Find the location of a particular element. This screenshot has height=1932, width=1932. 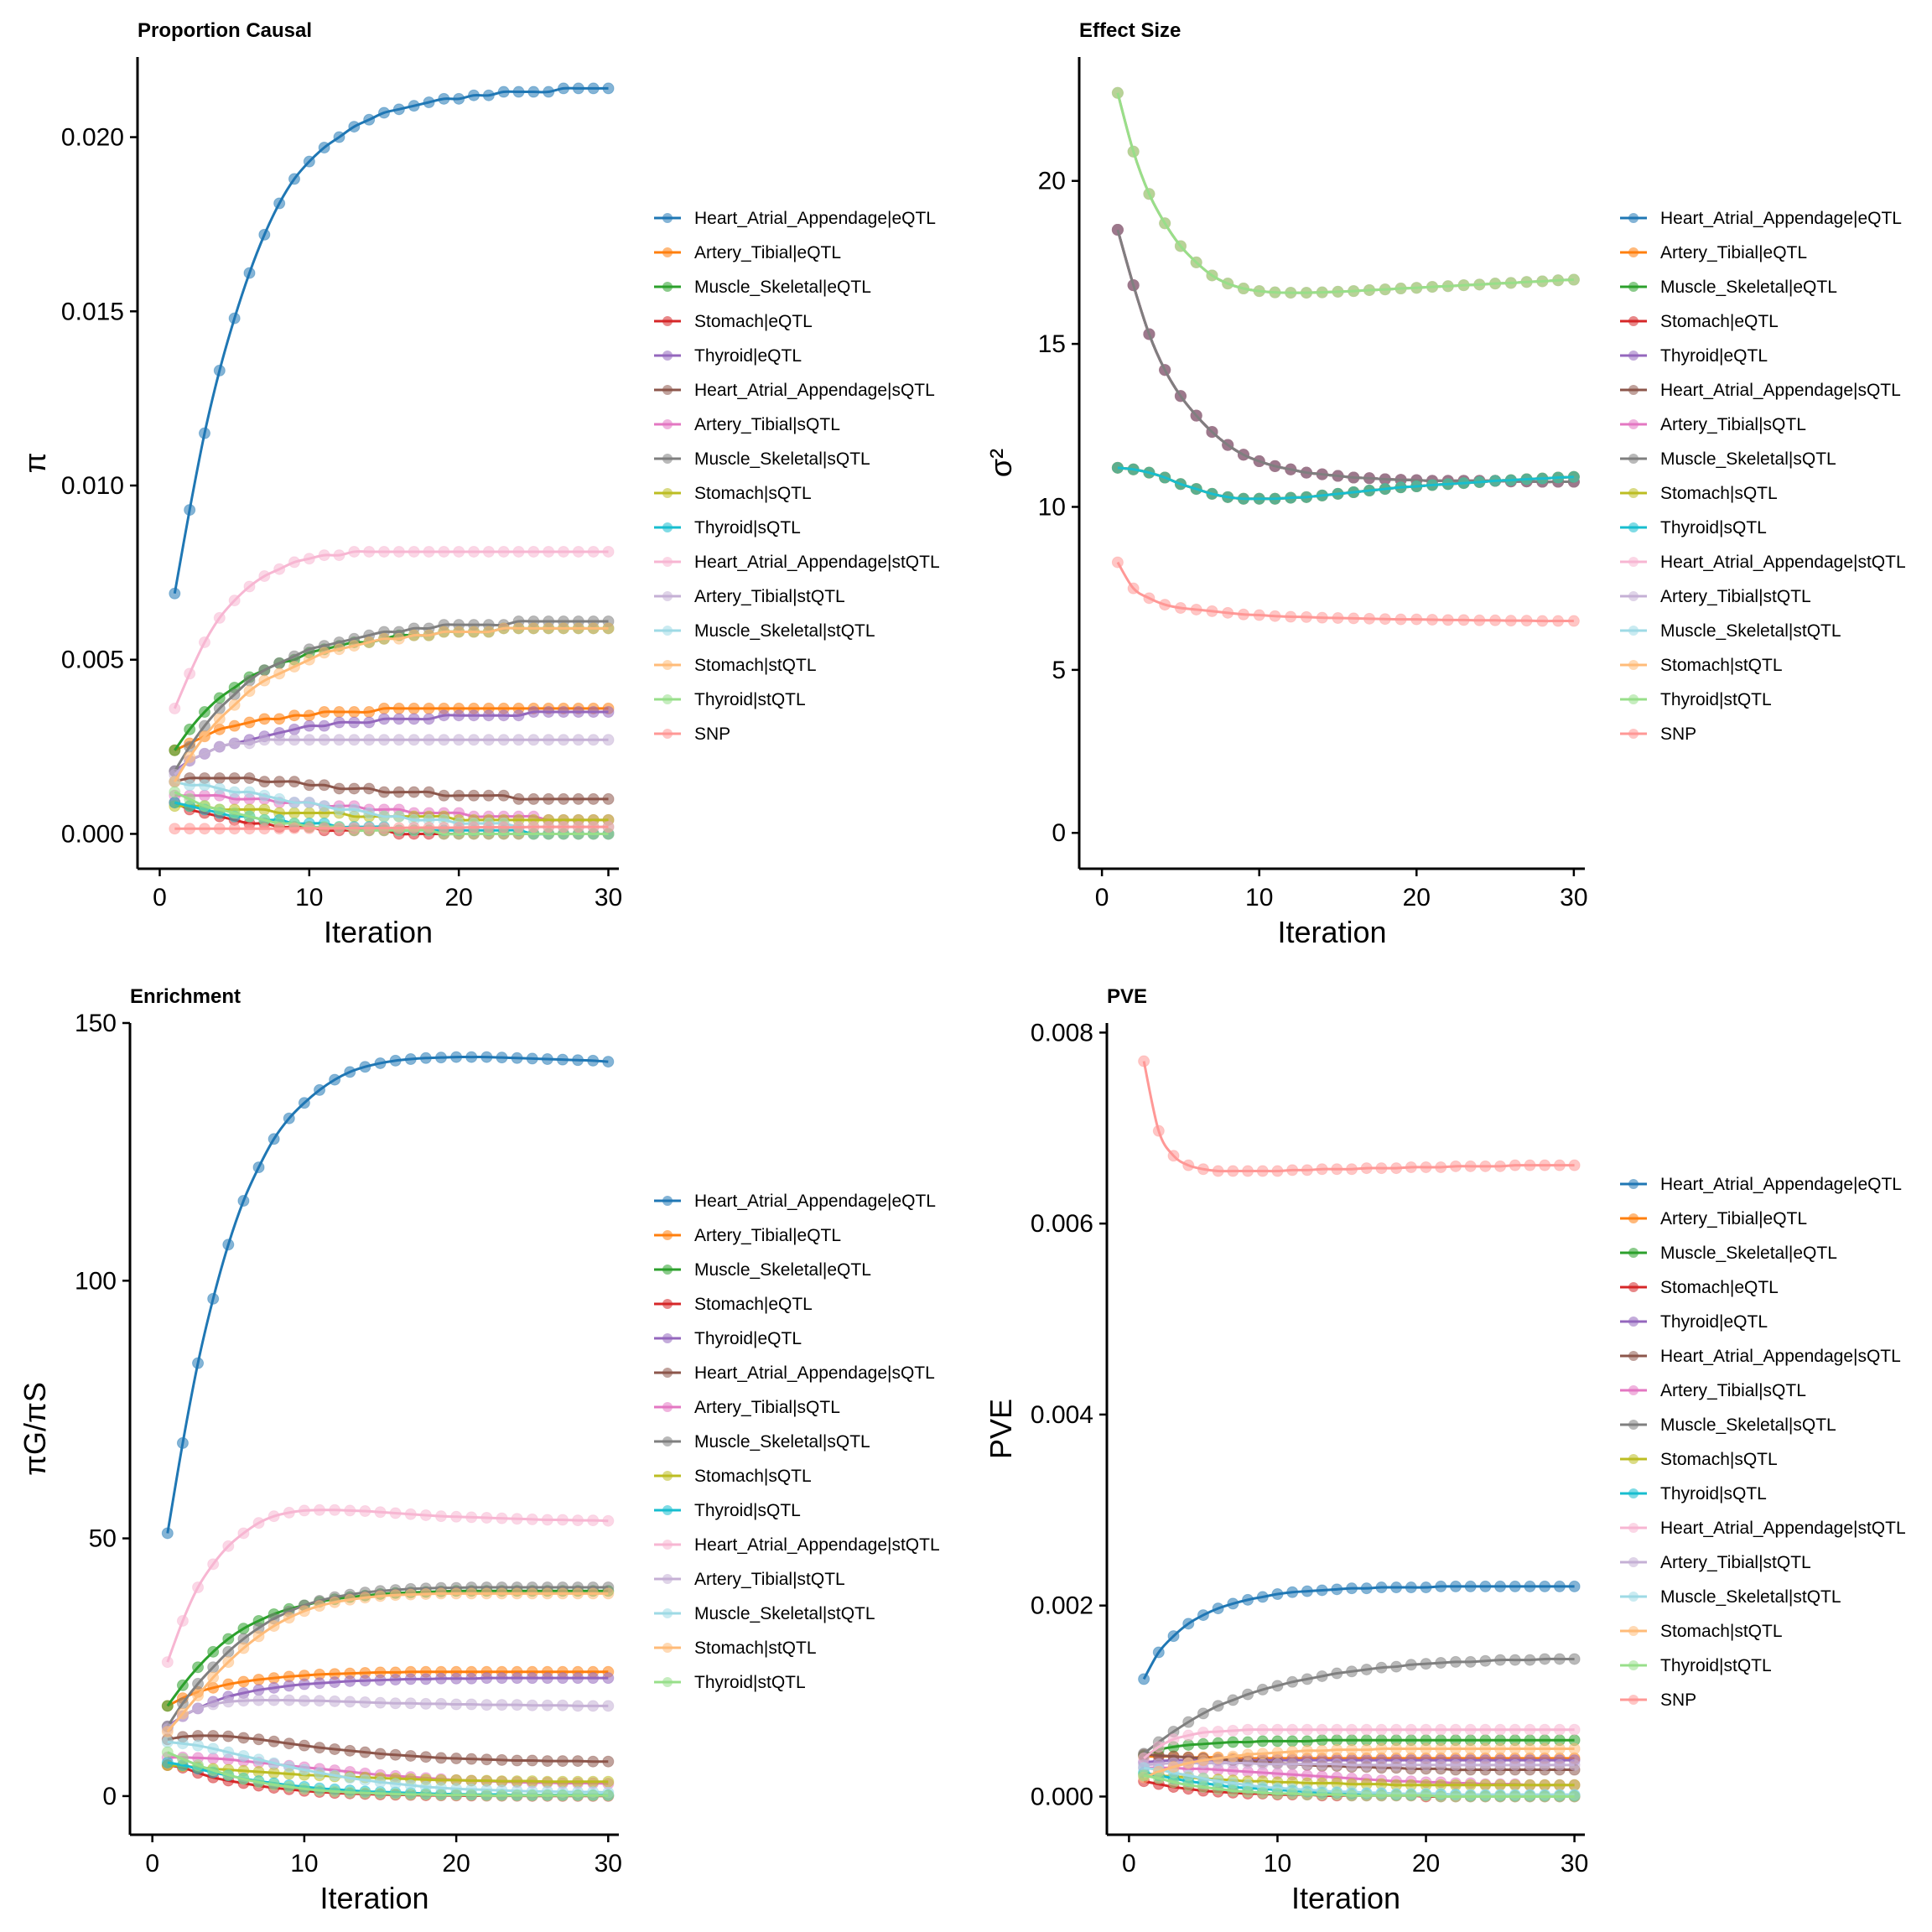

legend-label: Artery_Tibial|eQTL is located at coordinates (767, 1235).